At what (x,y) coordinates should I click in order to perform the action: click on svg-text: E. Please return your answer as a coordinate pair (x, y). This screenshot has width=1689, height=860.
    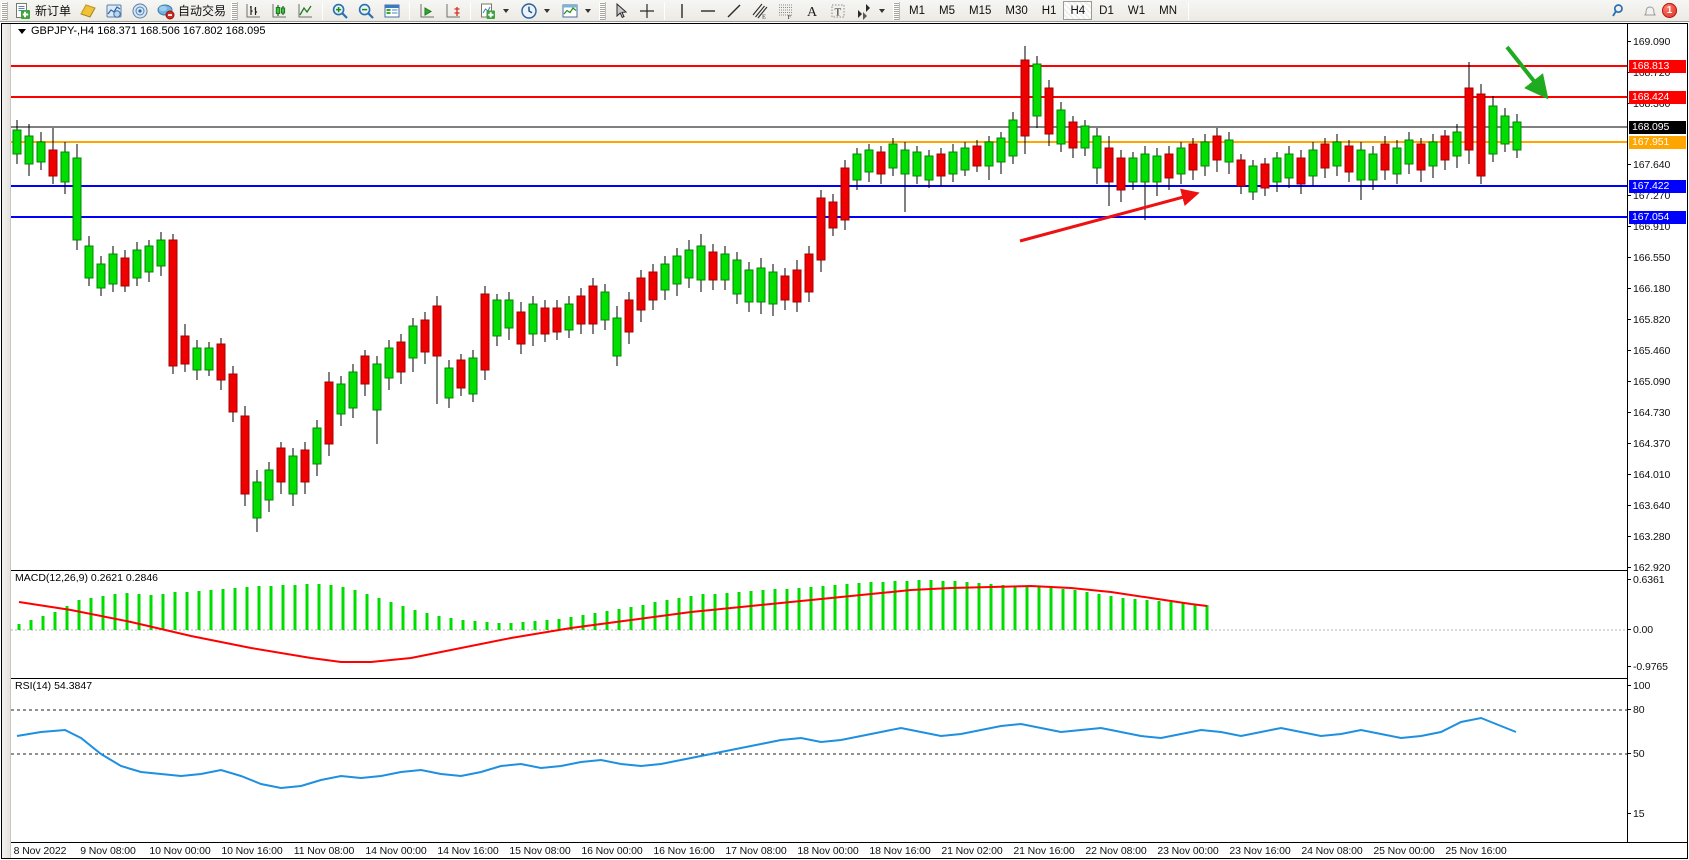
    Looking at the image, I should click on (764, 16).